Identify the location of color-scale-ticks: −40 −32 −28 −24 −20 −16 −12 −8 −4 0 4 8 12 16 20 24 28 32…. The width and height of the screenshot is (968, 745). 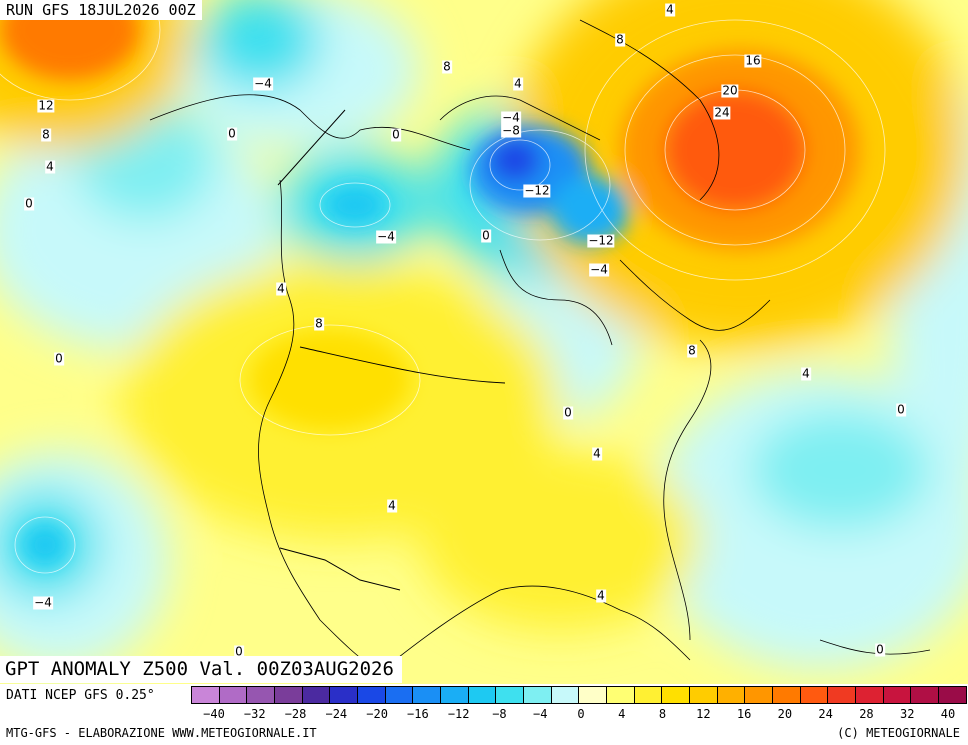
(579, 715).